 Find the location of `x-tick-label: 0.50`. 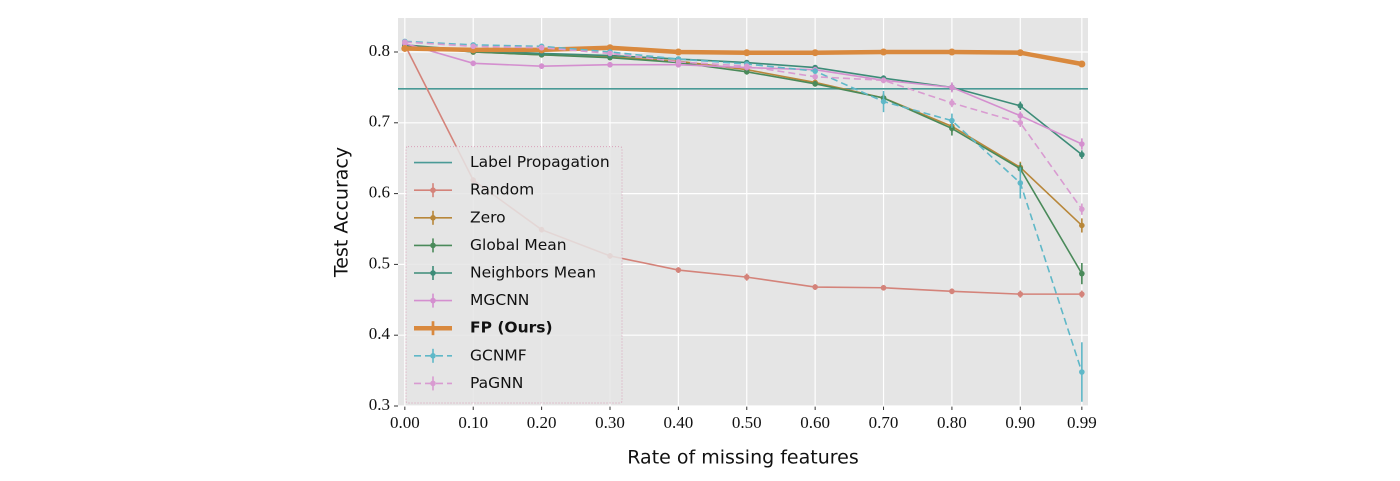

x-tick-label: 0.50 is located at coordinates (747, 422).